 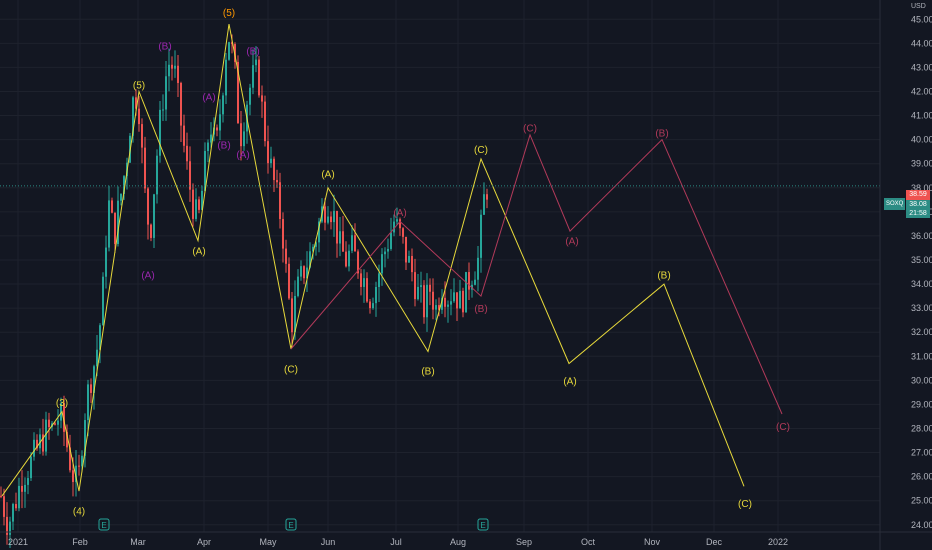 What do you see at coordinates (918, 213) in the screenshot?
I see `countdown-value: 21:58` at bounding box center [918, 213].